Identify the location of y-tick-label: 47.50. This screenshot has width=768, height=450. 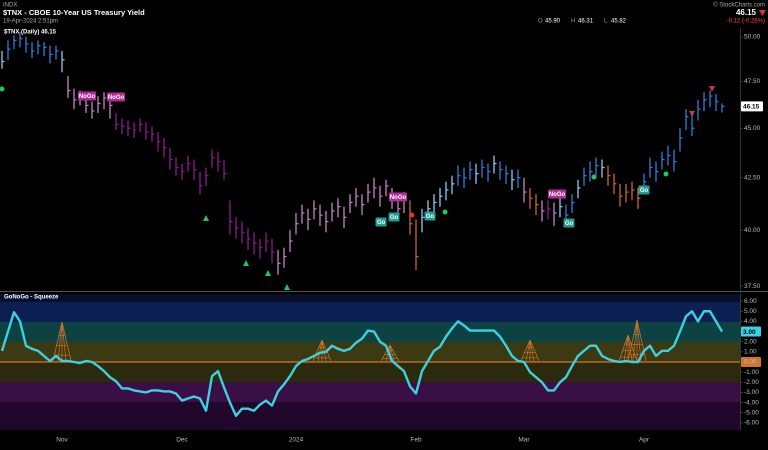
(752, 81).